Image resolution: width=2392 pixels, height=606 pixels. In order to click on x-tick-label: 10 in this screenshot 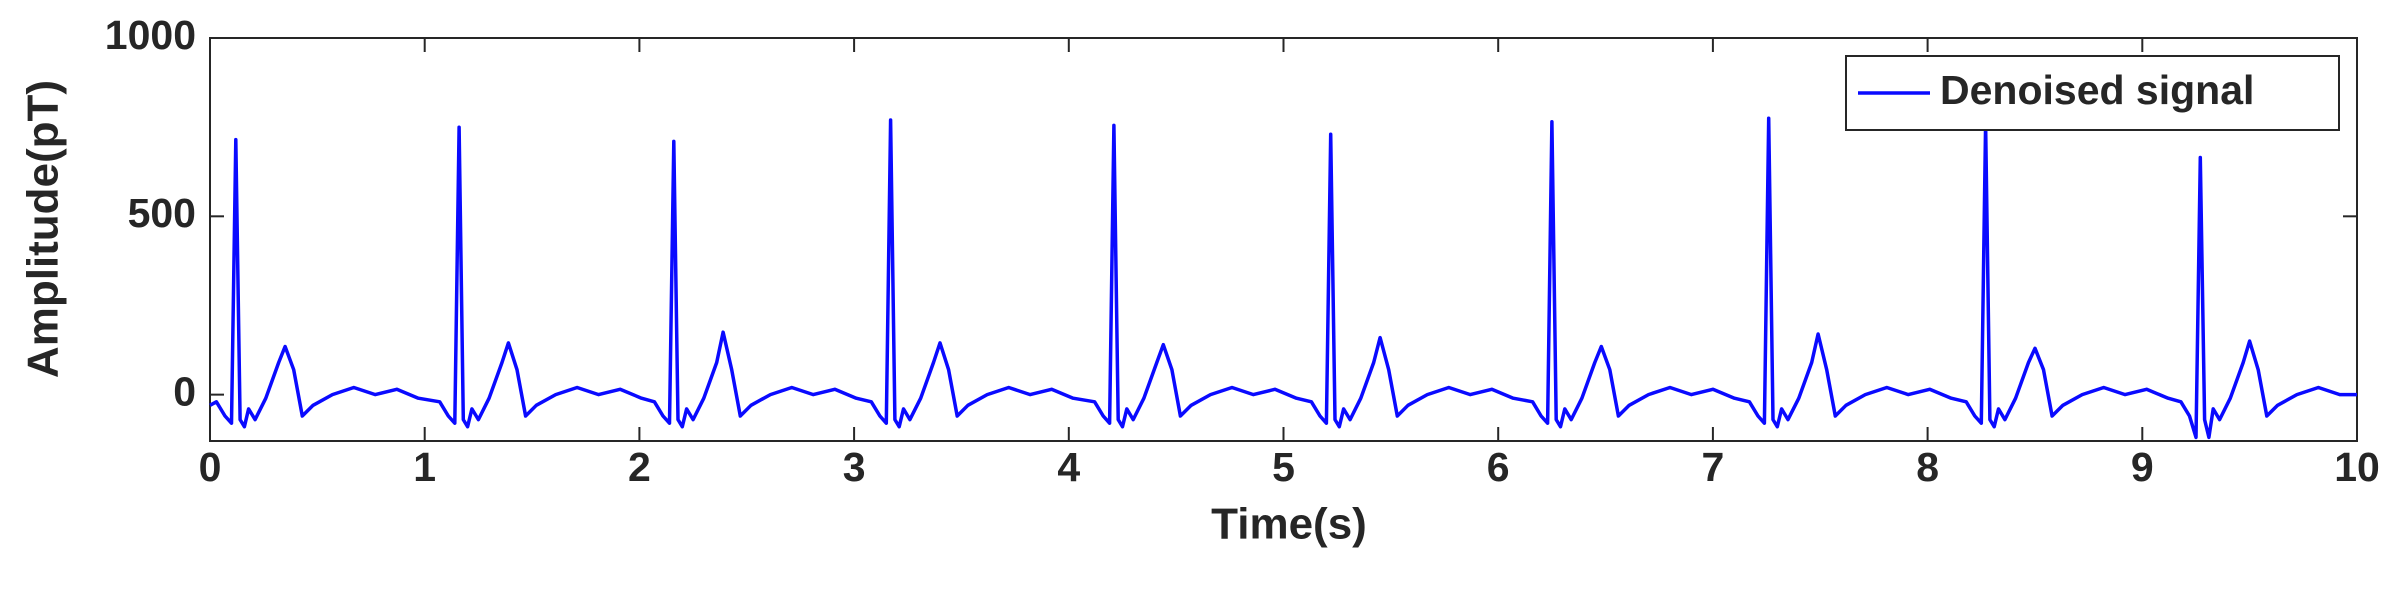, I will do `click(2357, 467)`.